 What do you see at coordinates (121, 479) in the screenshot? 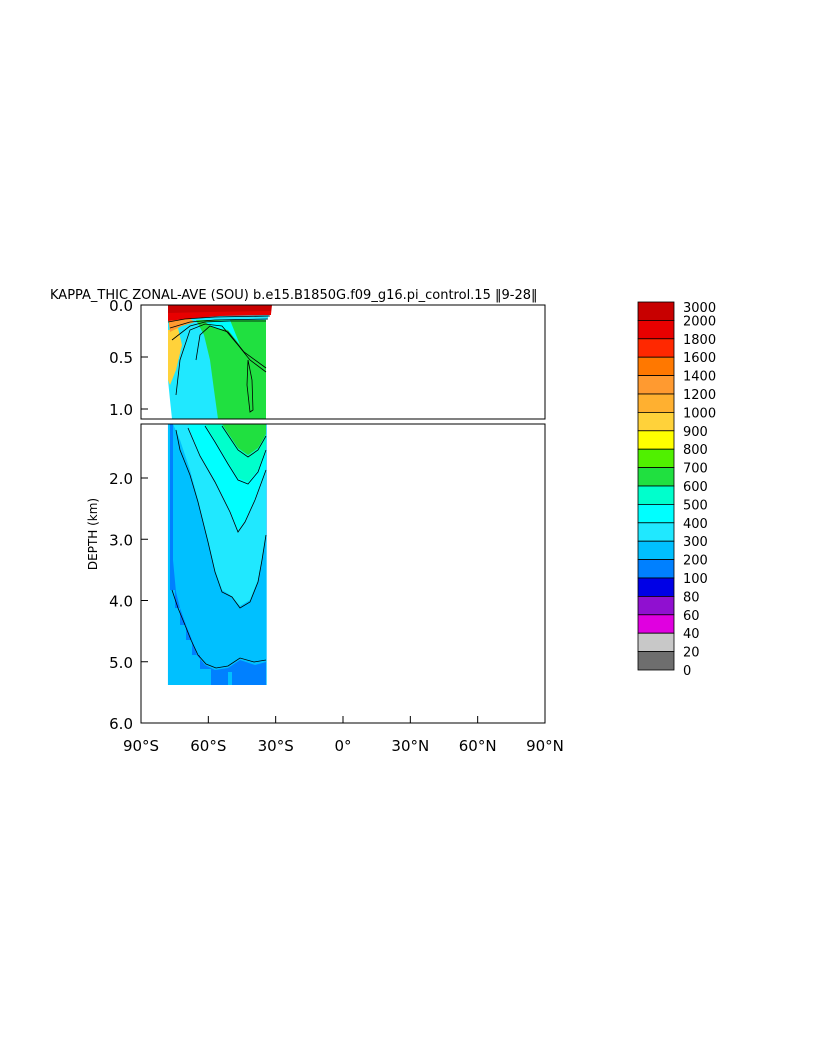
I see `y-tick-label: 2.0` at bounding box center [121, 479].